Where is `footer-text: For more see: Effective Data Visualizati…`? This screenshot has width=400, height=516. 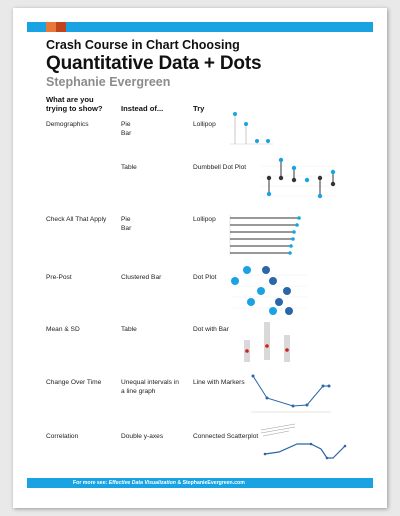 footer-text: For more see: Effective Data Visualizati… is located at coordinates (159, 483).